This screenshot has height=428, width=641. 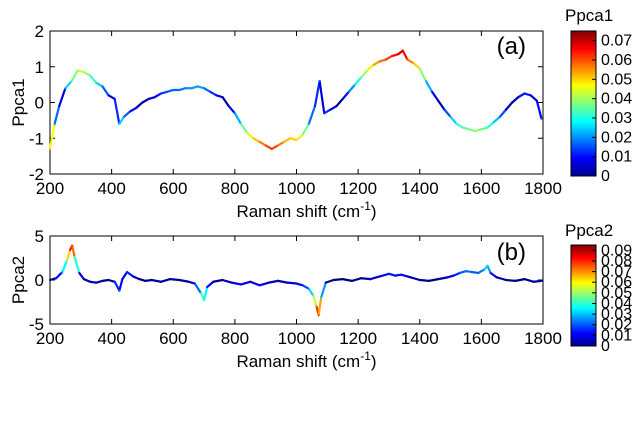 I want to click on colorbar-tick-label: 0, so click(x=605, y=176).